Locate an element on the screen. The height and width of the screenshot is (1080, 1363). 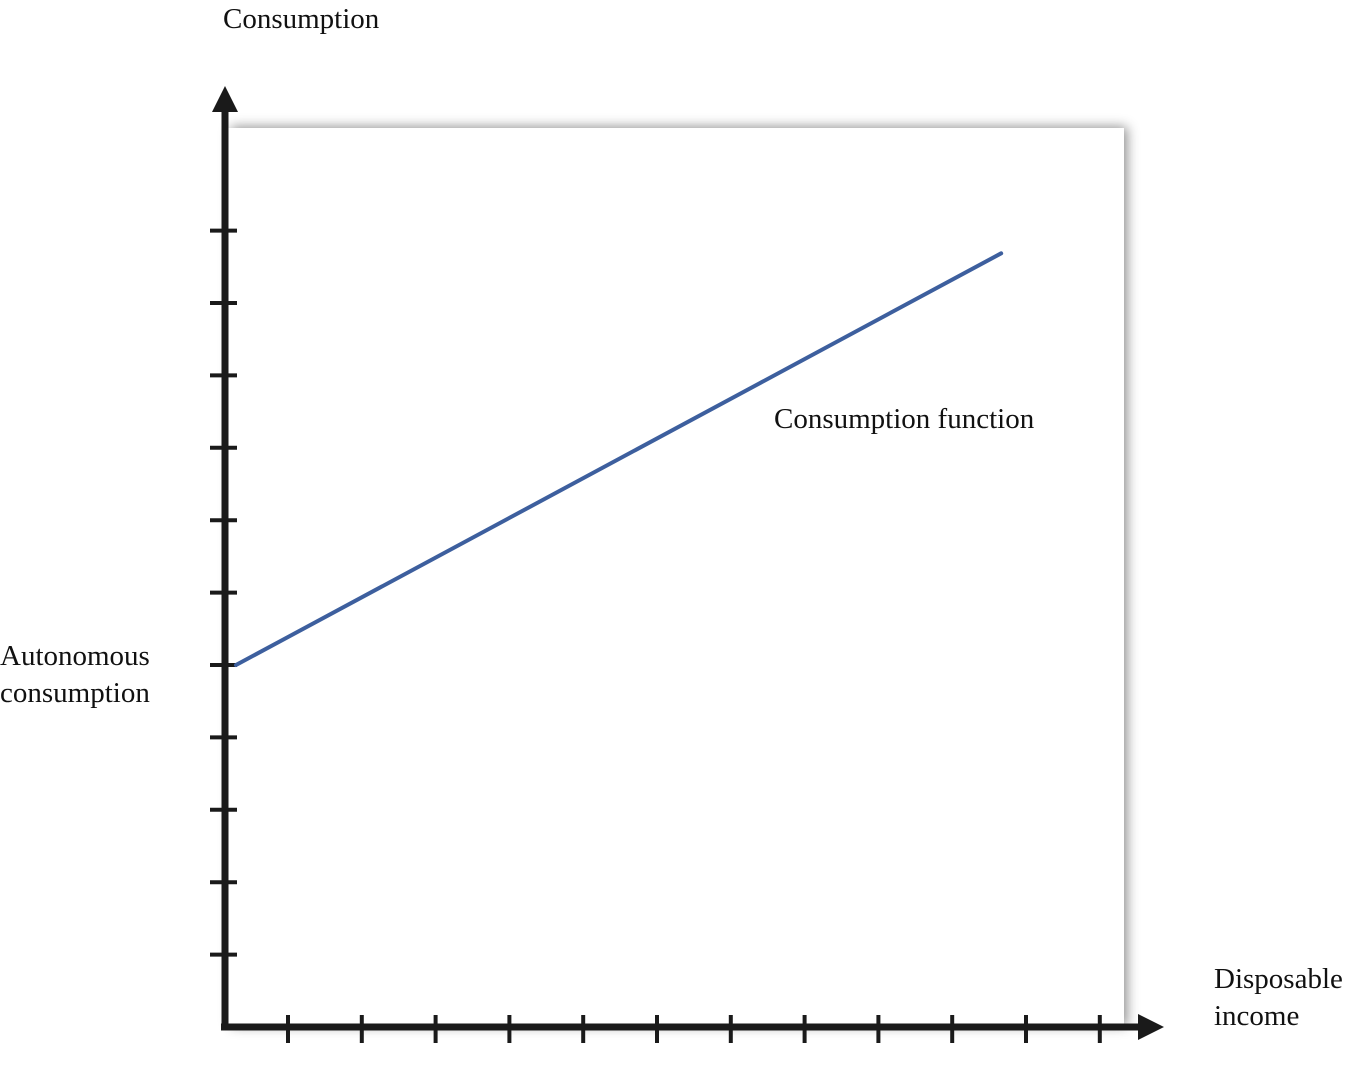
x-axis-label-line-2: income is located at coordinates (1256, 1016).